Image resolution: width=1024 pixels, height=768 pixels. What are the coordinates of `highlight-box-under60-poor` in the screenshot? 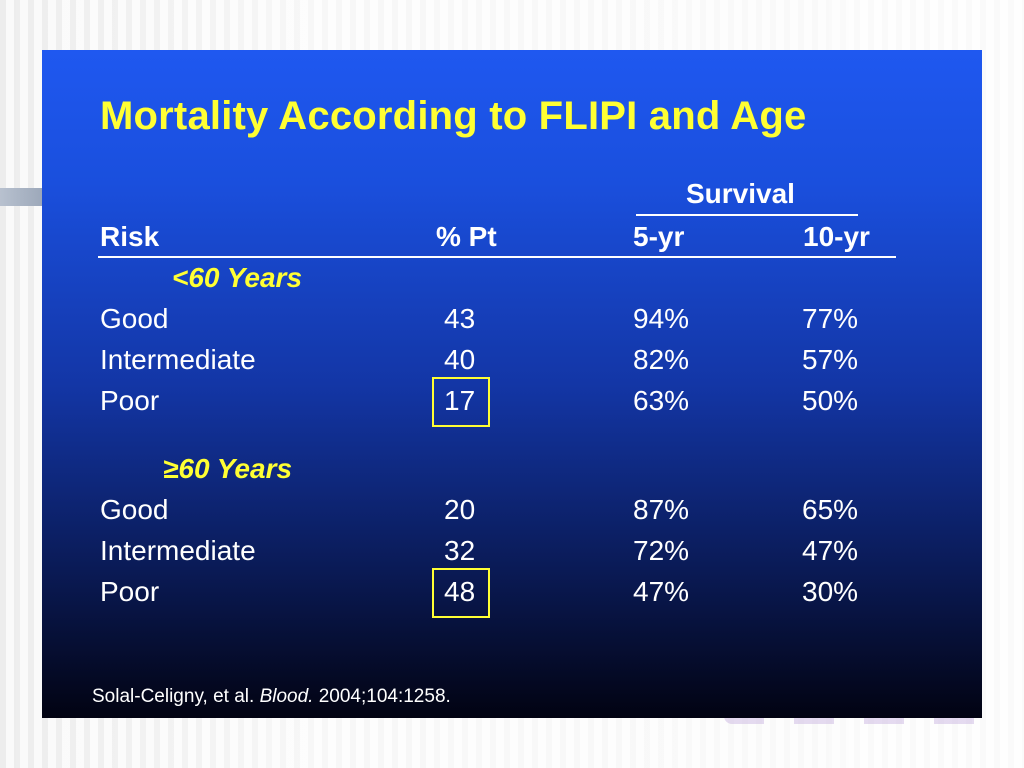 It's located at (461, 402).